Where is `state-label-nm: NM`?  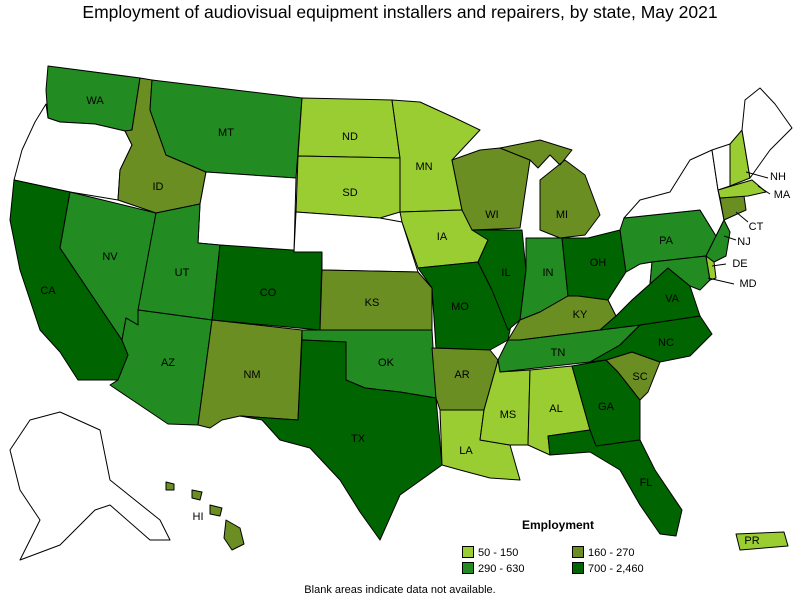 state-label-nm: NM is located at coordinates (251, 375).